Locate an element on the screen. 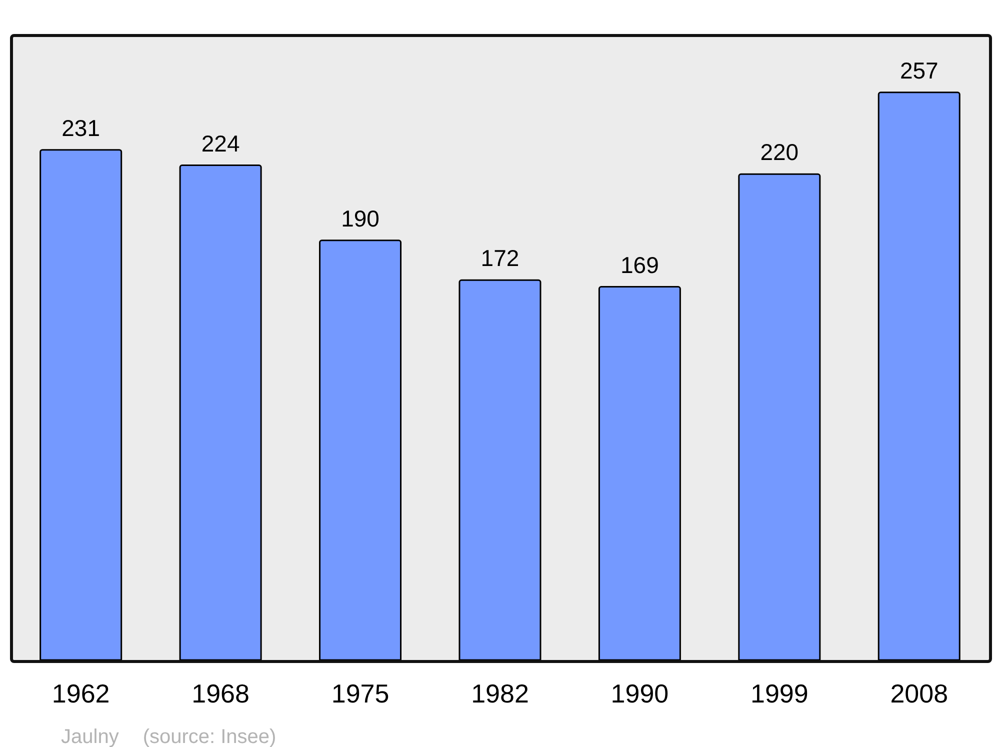 The image size is (1000, 747). data-label: 257 is located at coordinates (919, 70).